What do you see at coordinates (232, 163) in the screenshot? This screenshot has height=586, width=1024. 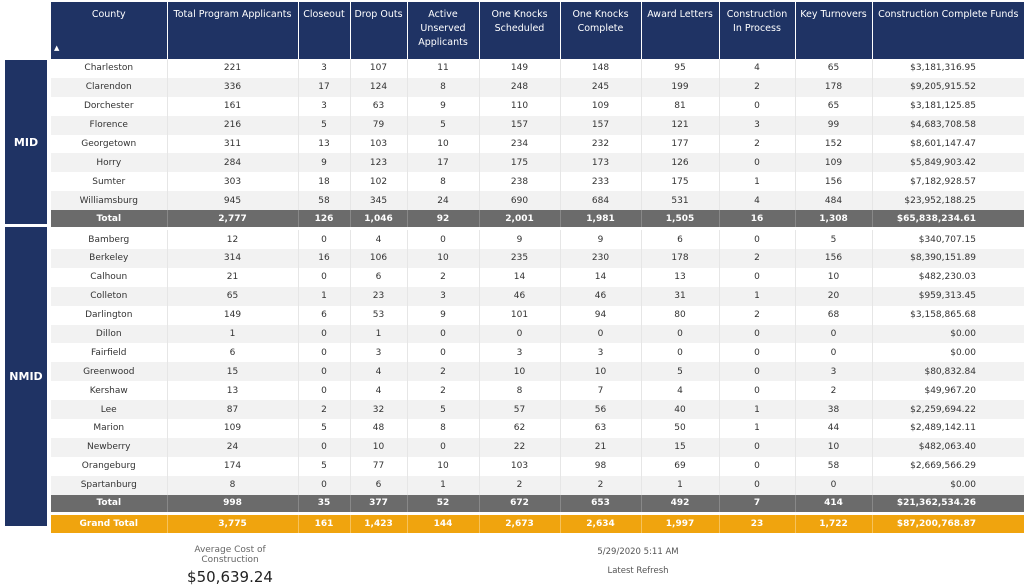 I see `value-cell: 284` at bounding box center [232, 163].